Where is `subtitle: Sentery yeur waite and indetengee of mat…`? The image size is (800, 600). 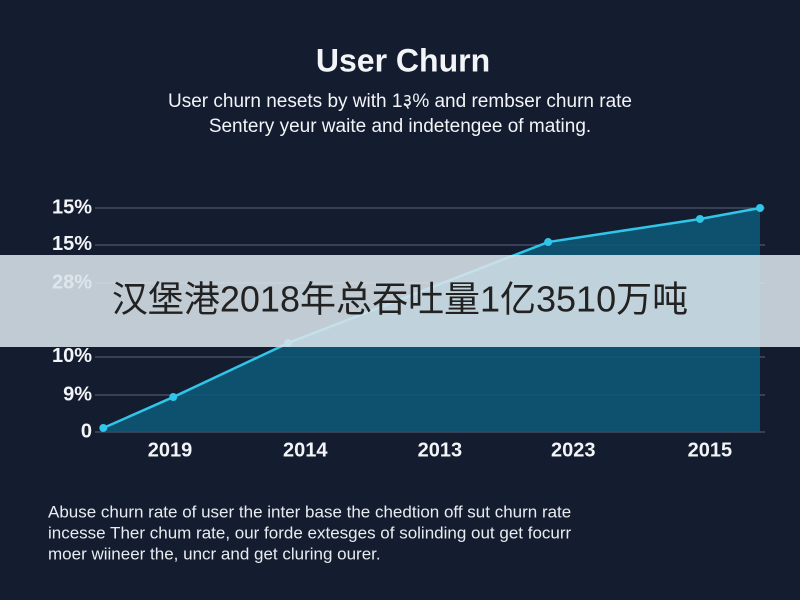 subtitle: Sentery yeur waite and indetengee of mat… is located at coordinates (400, 126).